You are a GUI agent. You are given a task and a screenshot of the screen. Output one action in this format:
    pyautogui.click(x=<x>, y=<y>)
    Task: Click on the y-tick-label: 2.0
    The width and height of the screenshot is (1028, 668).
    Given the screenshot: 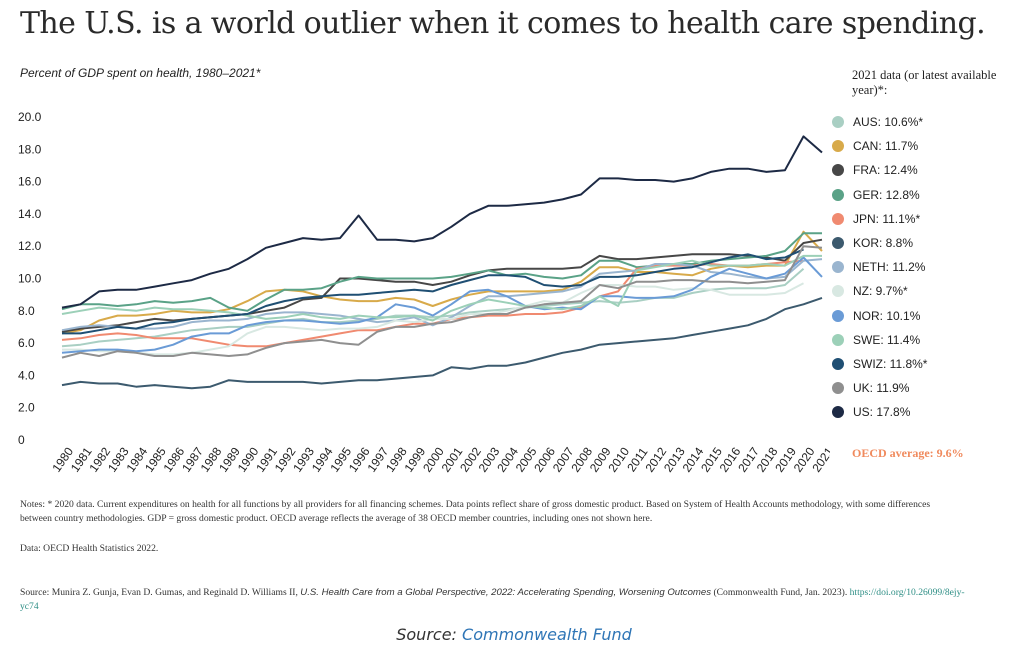 What is the action you would take?
    pyautogui.click(x=26, y=408)
    